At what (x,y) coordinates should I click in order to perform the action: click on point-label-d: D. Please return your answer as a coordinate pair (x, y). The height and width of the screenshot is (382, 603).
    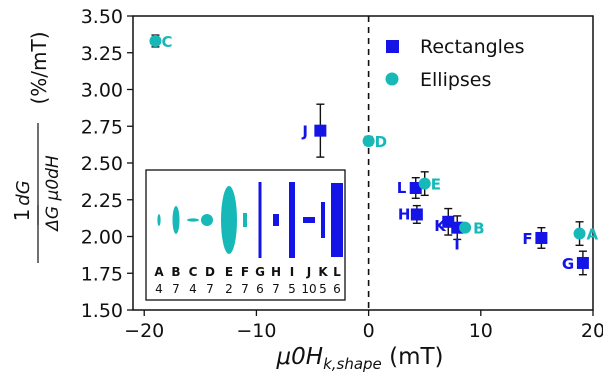
    Looking at the image, I should click on (381, 142).